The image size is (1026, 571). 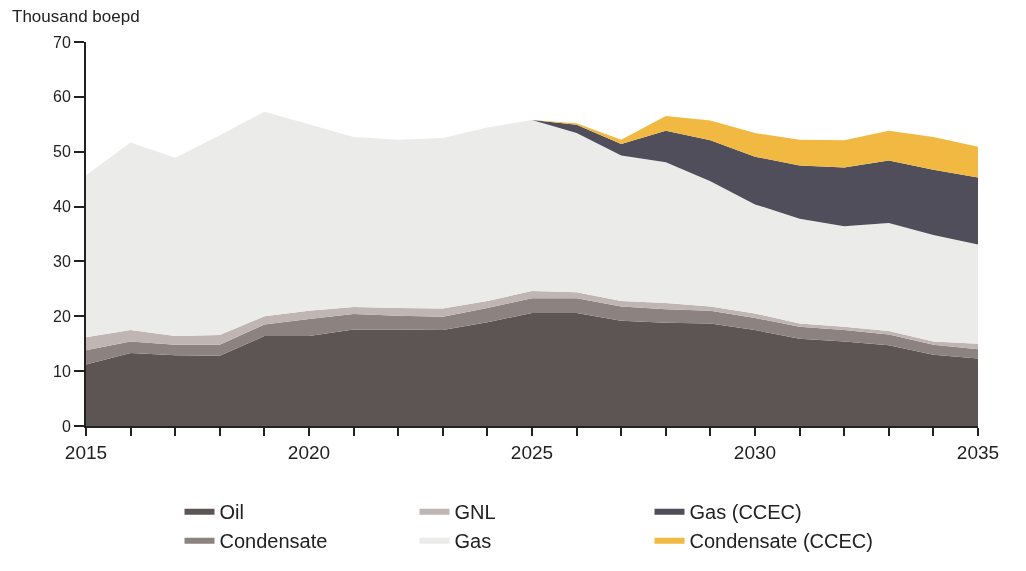 What do you see at coordinates (62, 42) in the screenshot?
I see `y-tick-label: 70` at bounding box center [62, 42].